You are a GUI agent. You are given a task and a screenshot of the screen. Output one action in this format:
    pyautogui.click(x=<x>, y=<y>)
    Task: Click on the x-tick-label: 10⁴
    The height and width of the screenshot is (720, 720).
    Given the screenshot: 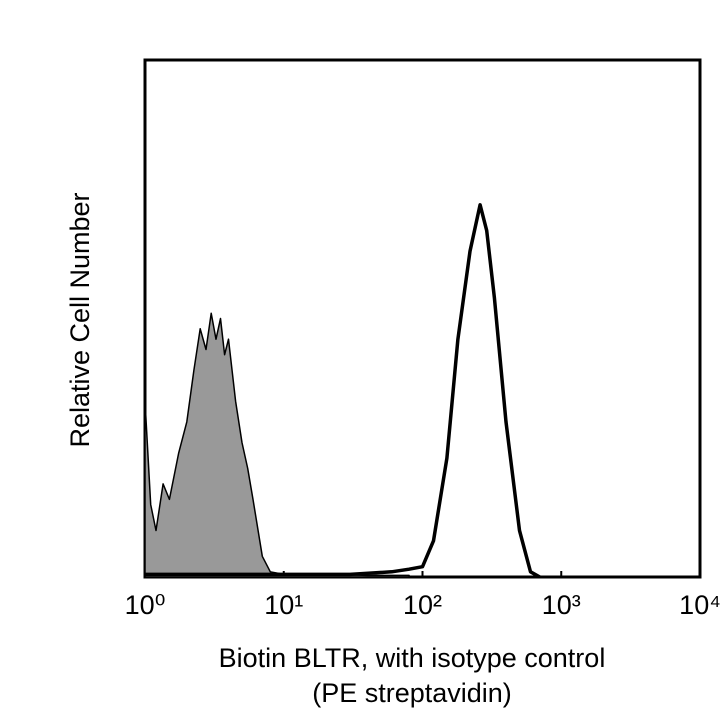 What is the action you would take?
    pyautogui.click(x=699, y=605)
    